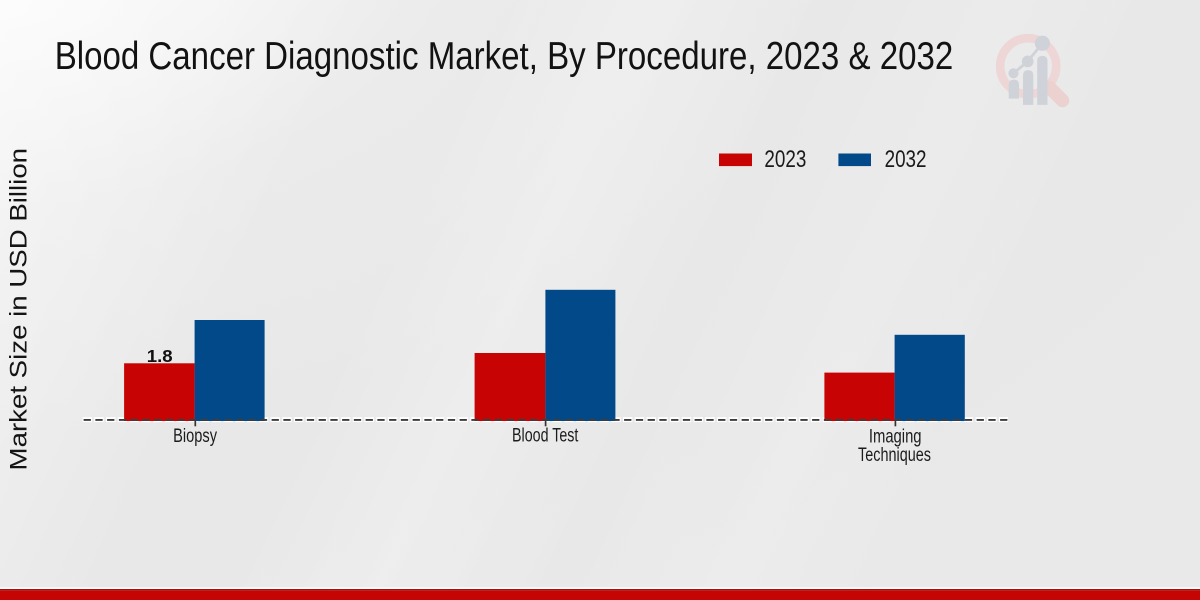 The image size is (1200, 600). What do you see at coordinates (906, 159) in the screenshot?
I see `svg-text: 2032` at bounding box center [906, 159].